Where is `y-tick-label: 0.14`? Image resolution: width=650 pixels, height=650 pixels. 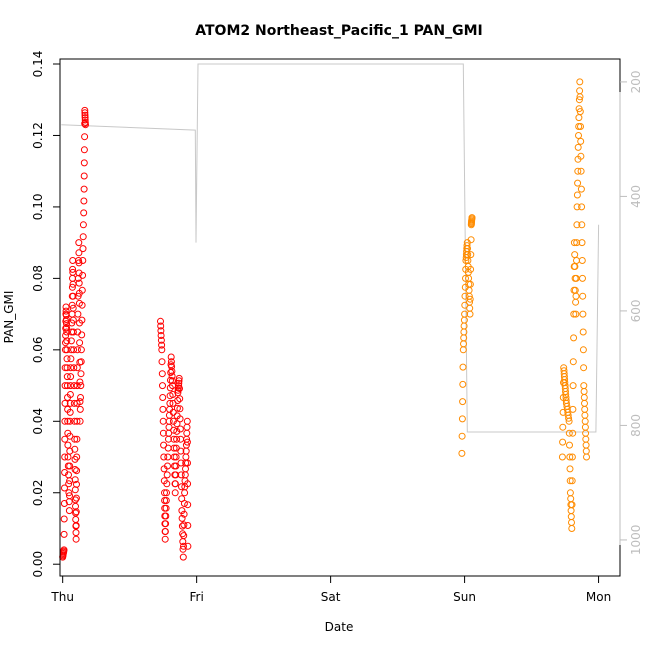
y-tick-label: 0.14 is located at coordinates (38, 64).